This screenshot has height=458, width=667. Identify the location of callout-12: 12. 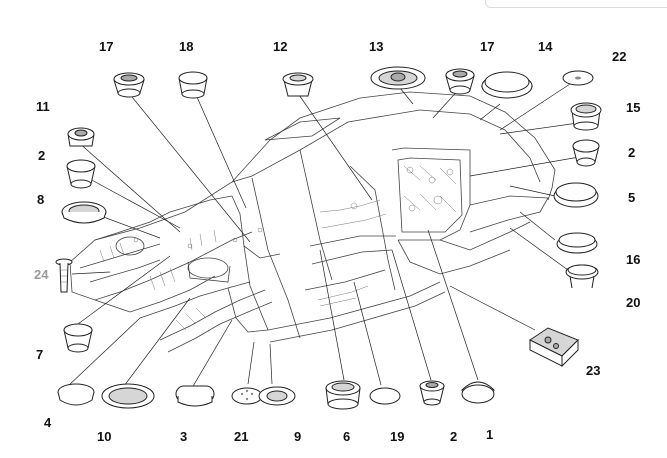
(280, 46).